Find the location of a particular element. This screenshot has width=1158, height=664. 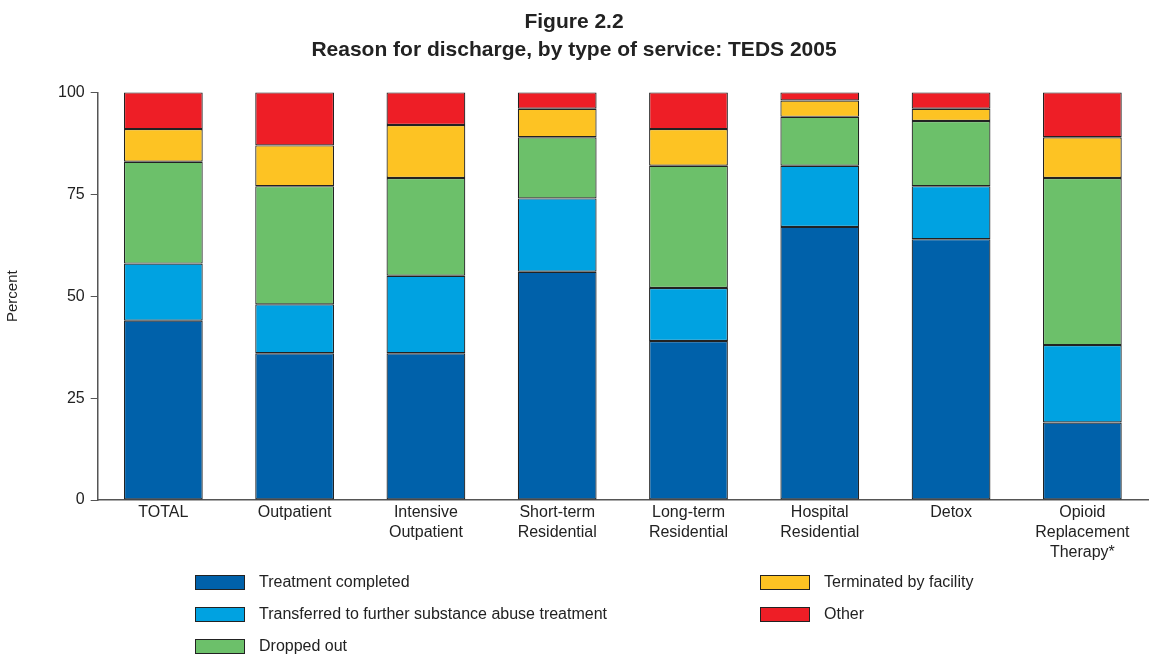

legend-label: Terminated by facility is located at coordinates (899, 582).